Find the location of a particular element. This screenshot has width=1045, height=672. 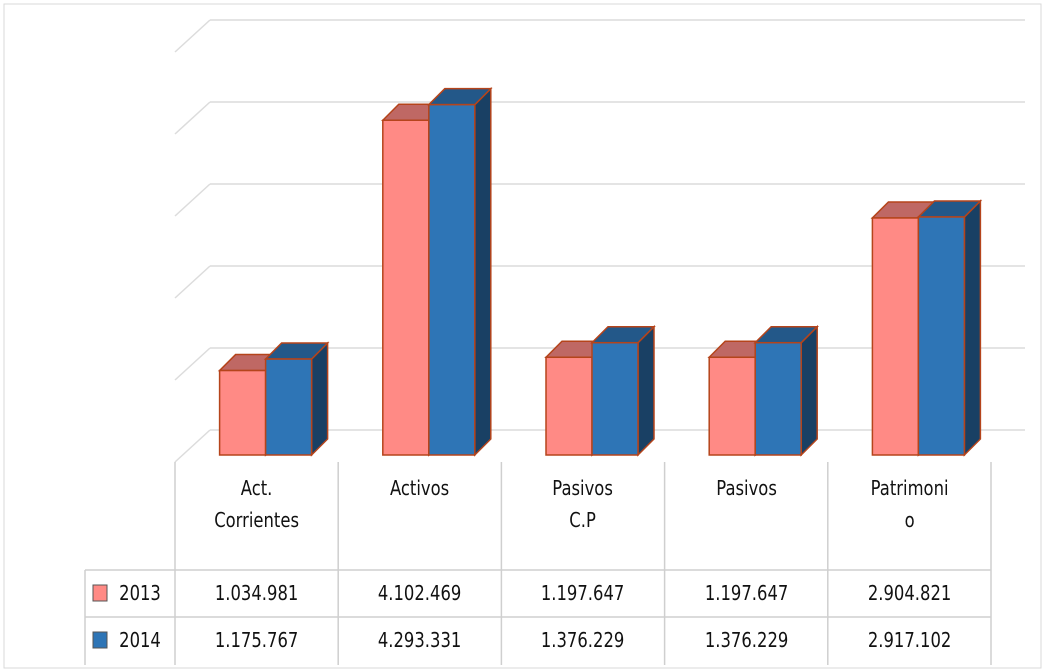

legend-label: 2014 is located at coordinates (140, 640).